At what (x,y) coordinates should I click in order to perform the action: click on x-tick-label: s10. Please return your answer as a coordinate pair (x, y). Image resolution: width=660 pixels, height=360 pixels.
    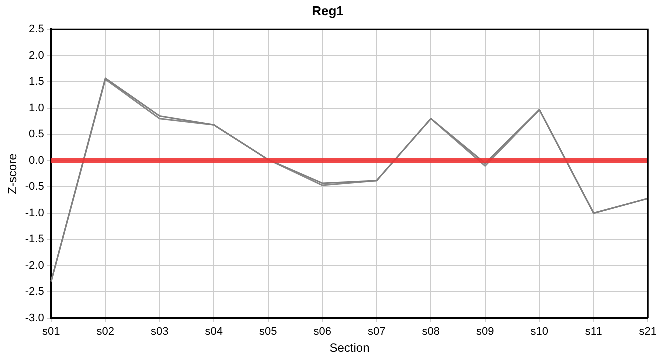
    Looking at the image, I should click on (539, 332).